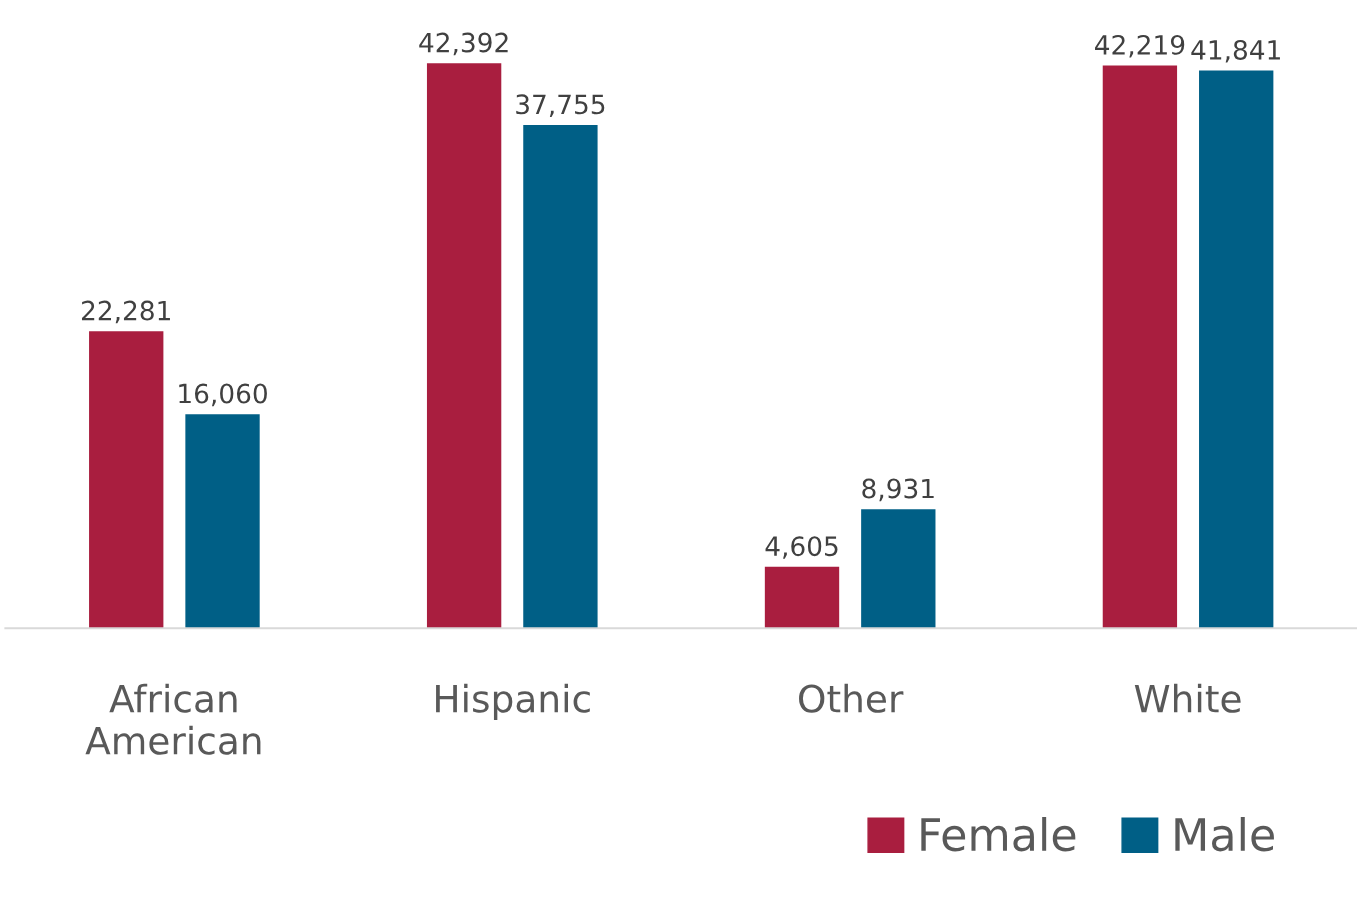 This screenshot has width=1357, height=900. What do you see at coordinates (1224, 834) in the screenshot?
I see `legend-label: Male` at bounding box center [1224, 834].